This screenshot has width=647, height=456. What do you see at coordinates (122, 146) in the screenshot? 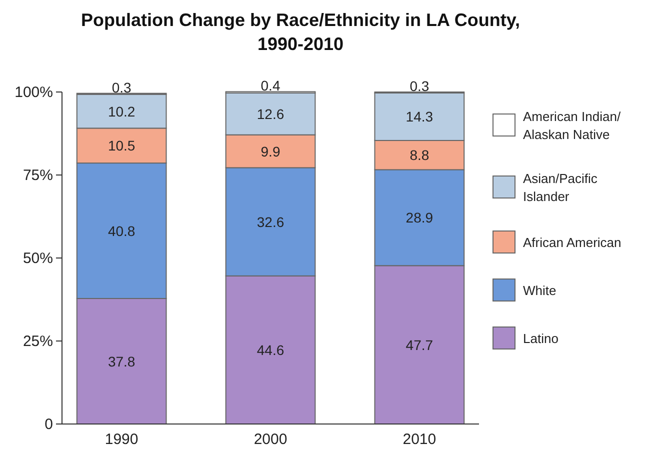
I see `data-label: 10.5` at bounding box center [122, 146].